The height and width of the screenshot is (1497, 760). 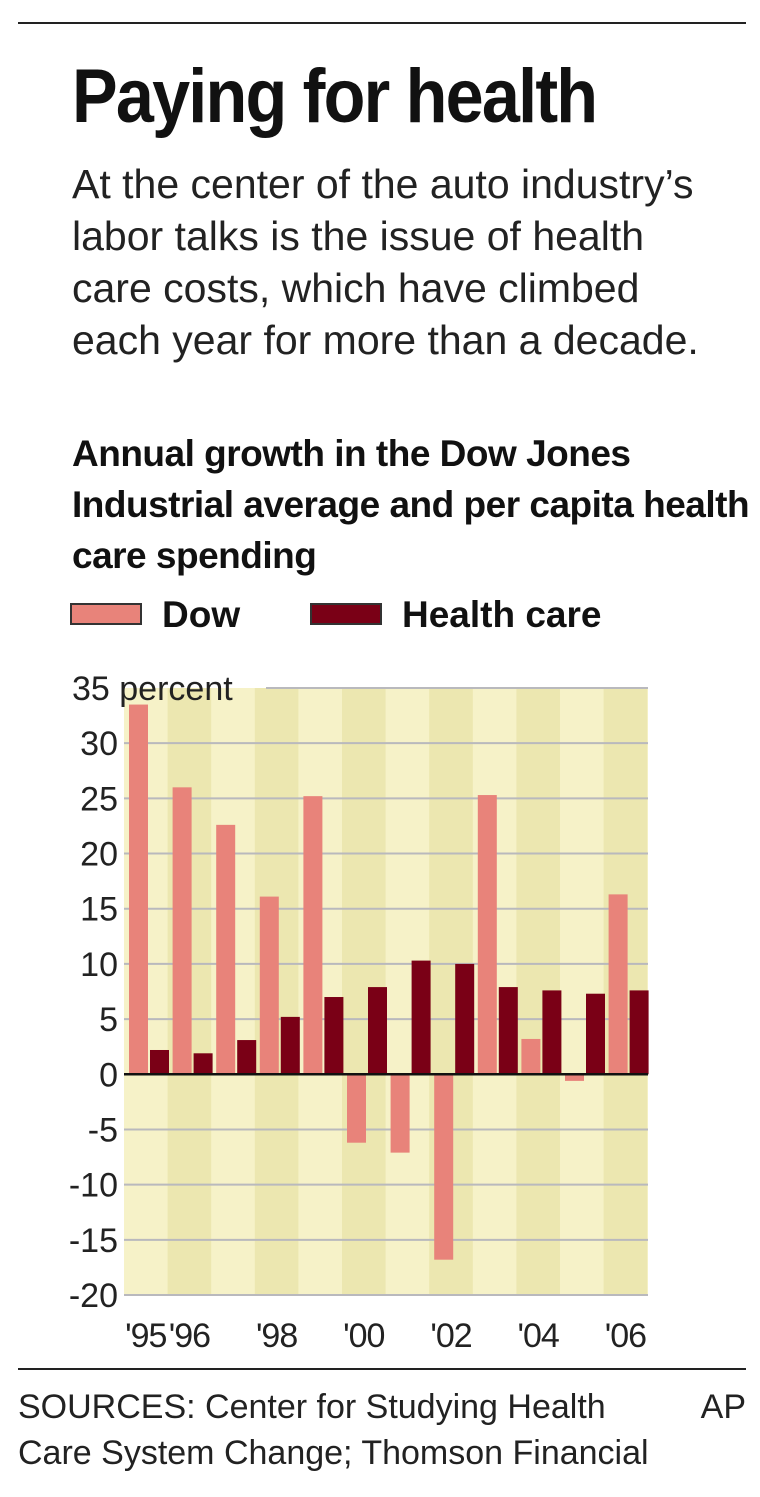 What do you see at coordinates (363, 1336) in the screenshot?
I see `x-tick-label: '00` at bounding box center [363, 1336].